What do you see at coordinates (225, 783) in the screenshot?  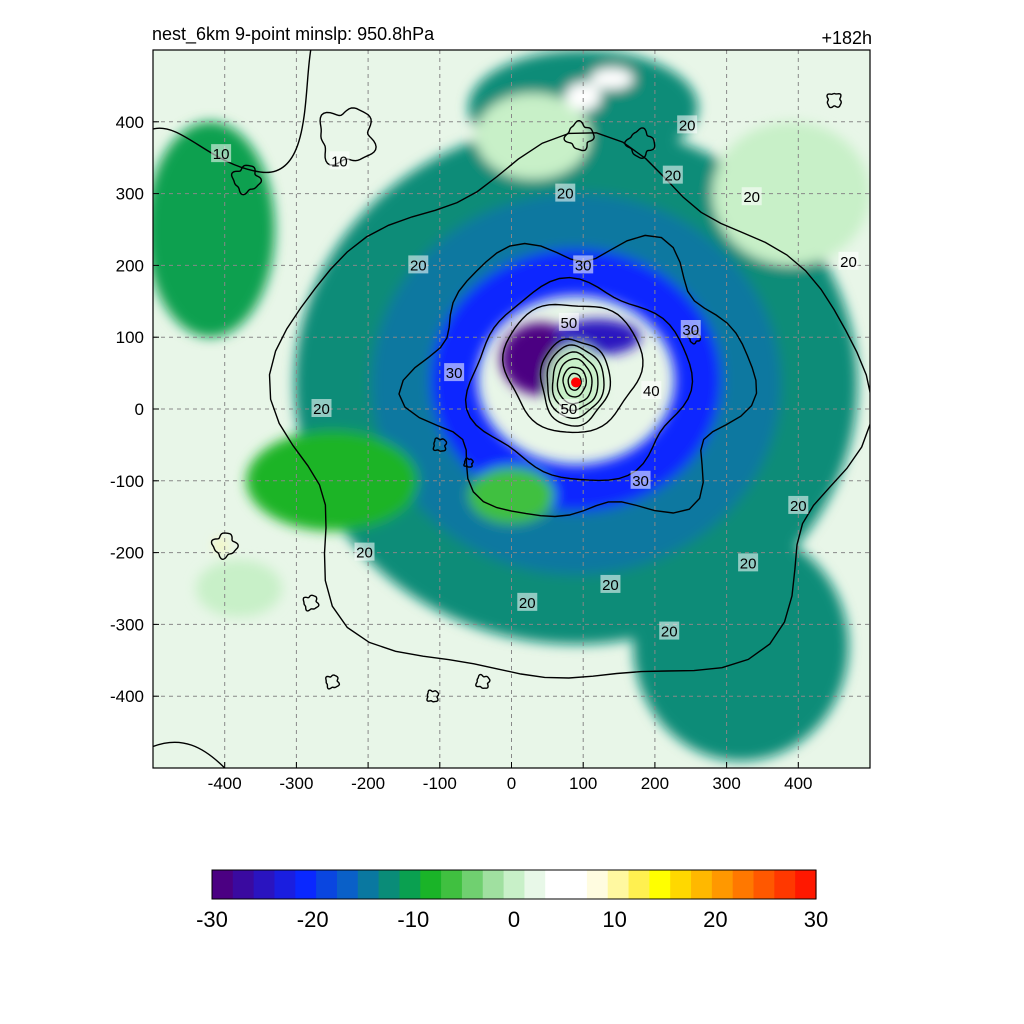 I see `x-tick-label: -400` at bounding box center [225, 783].